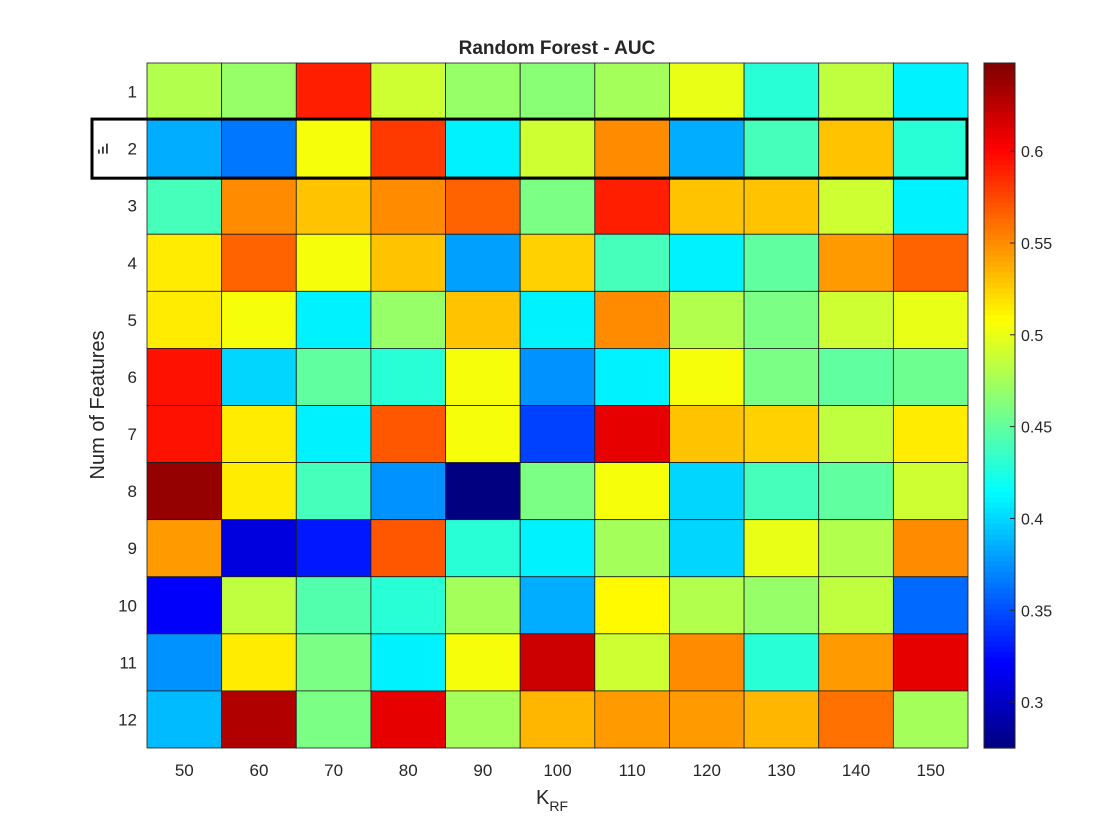 The width and height of the screenshot is (1120, 840). Describe the element at coordinates (1036, 611) in the screenshot. I see `colorbar-tick-label: 0.35` at that location.